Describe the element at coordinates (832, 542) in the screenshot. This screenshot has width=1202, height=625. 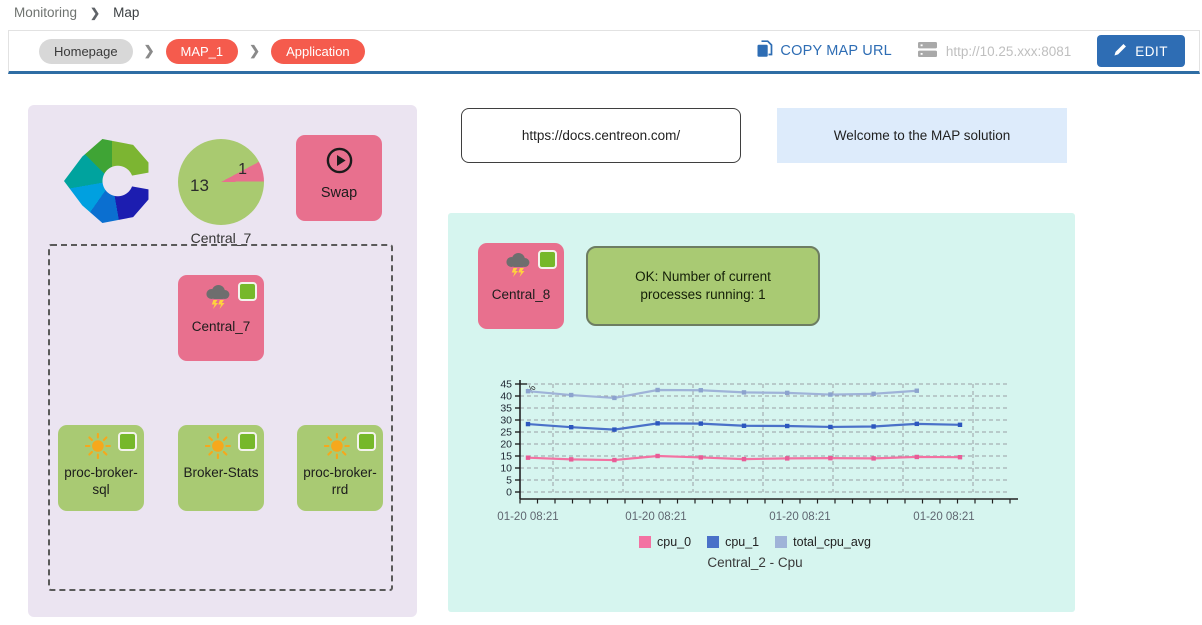
I see `legend-label: total_cpu_avg` at that location.